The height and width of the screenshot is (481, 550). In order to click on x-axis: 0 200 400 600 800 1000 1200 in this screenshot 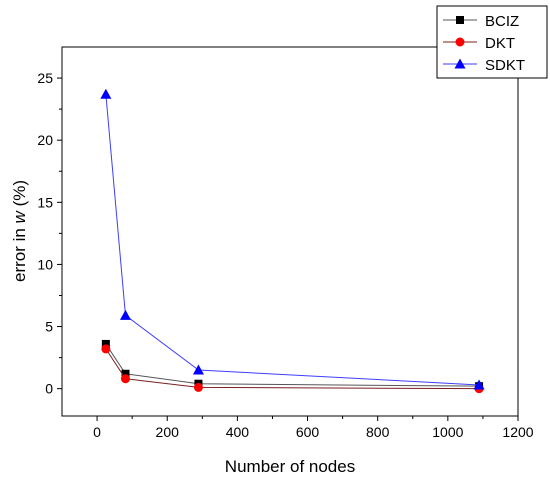, I will do `click(313, 428)`.